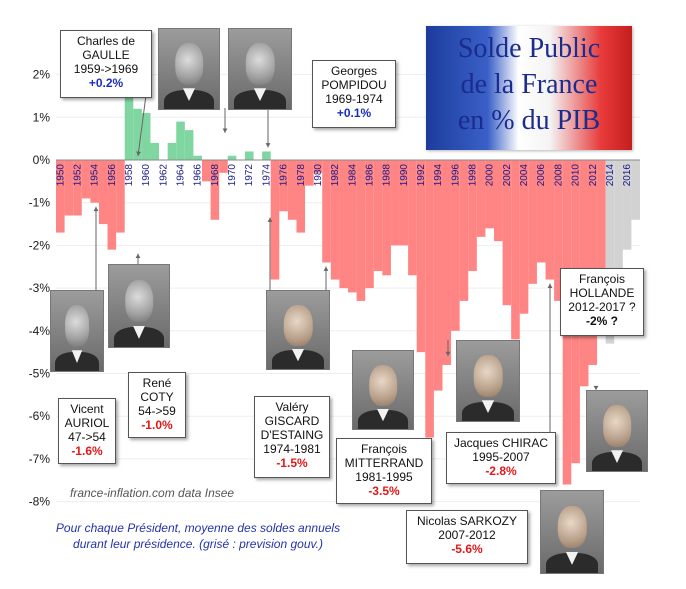 Image resolution: width=686 pixels, height=589 pixels. What do you see at coordinates (617, 431) in the screenshot?
I see `hollande-photo` at bounding box center [617, 431].